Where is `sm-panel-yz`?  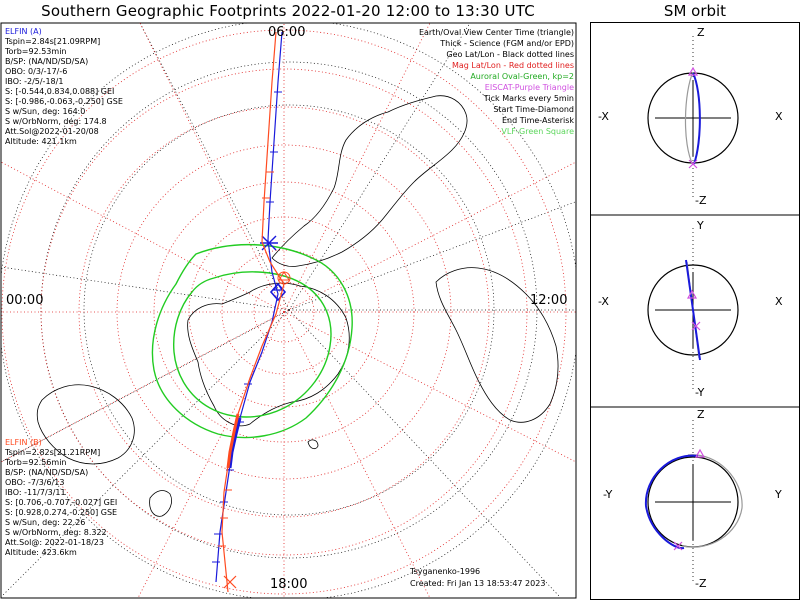 sm-panel-yz is located at coordinates (693, 502).